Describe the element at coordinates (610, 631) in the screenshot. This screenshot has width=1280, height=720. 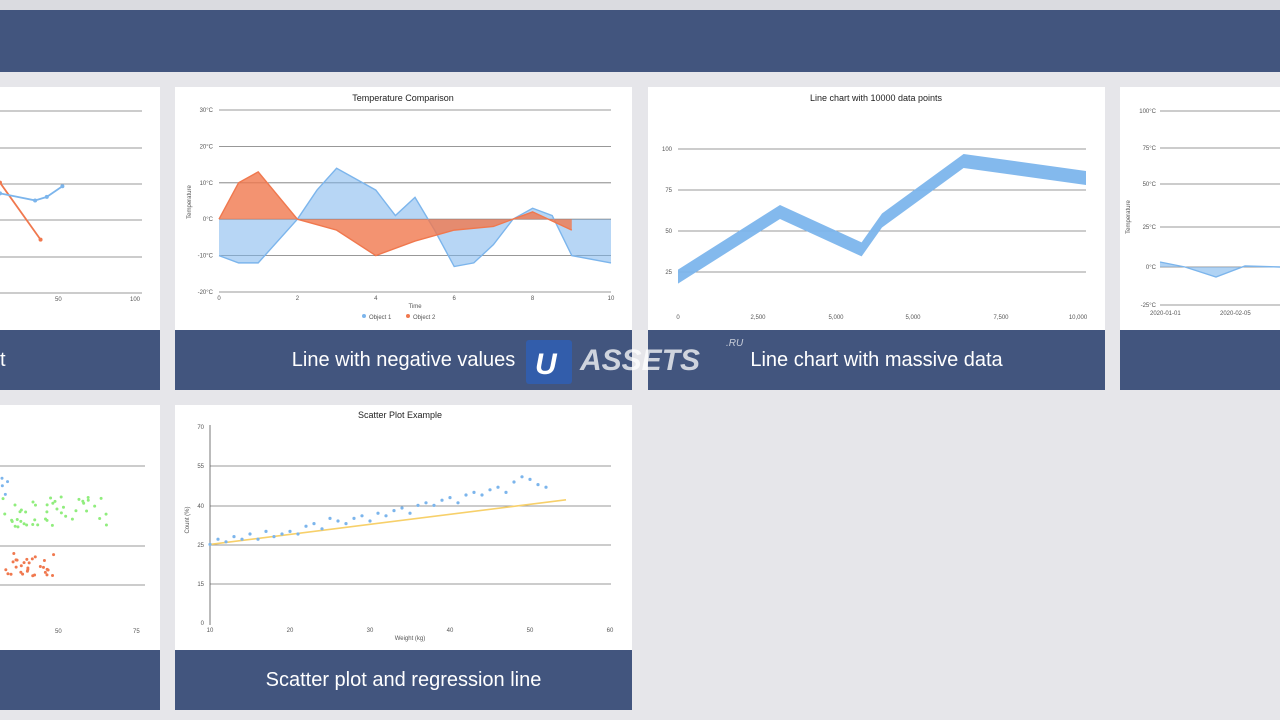
I see `x-tick-label: 60` at that location.